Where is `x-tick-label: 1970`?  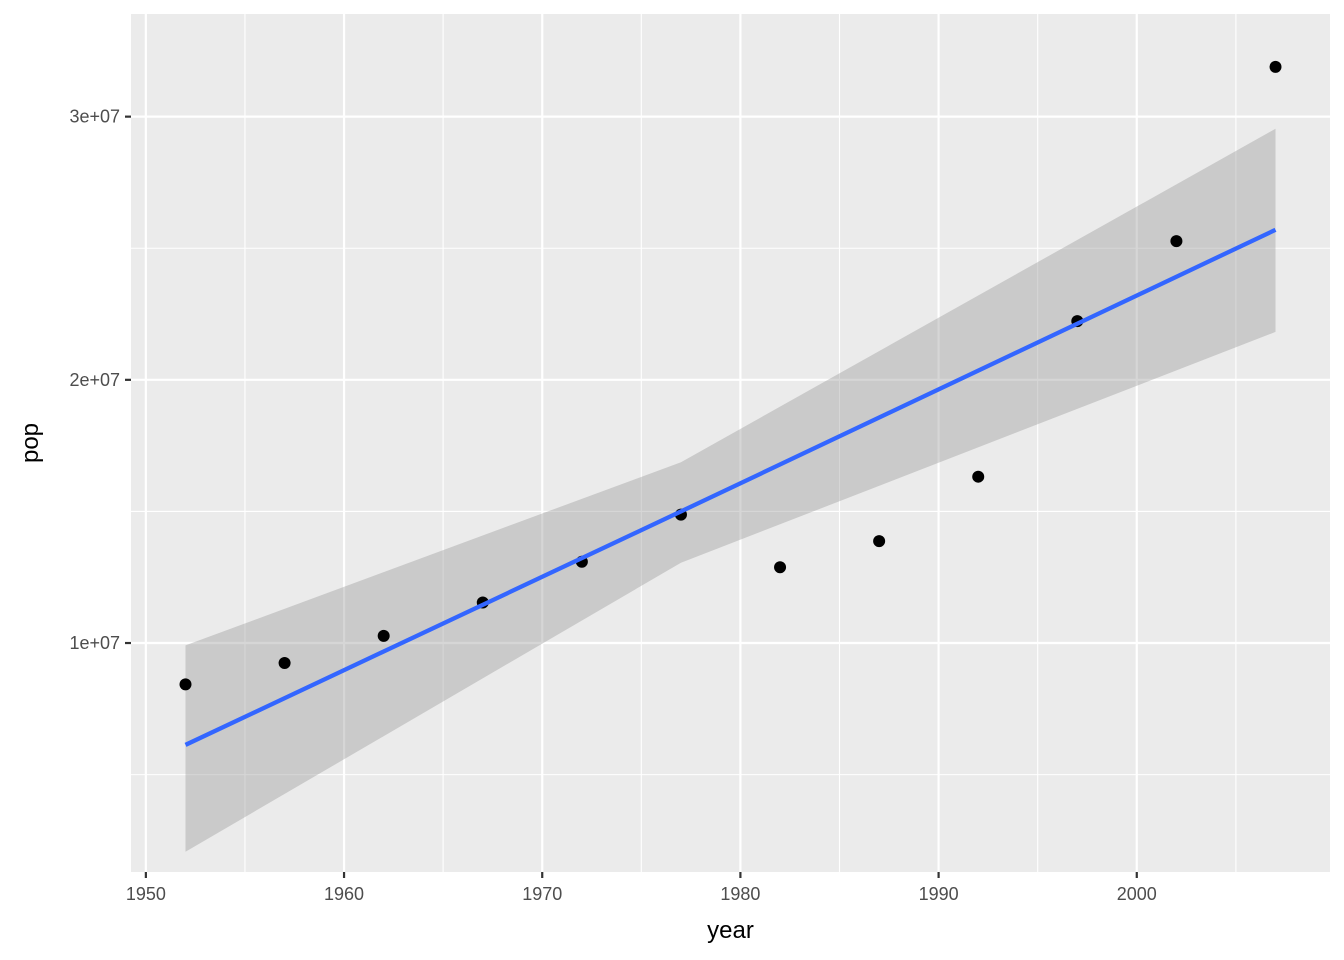
x-tick-label: 1970 is located at coordinates (542, 894).